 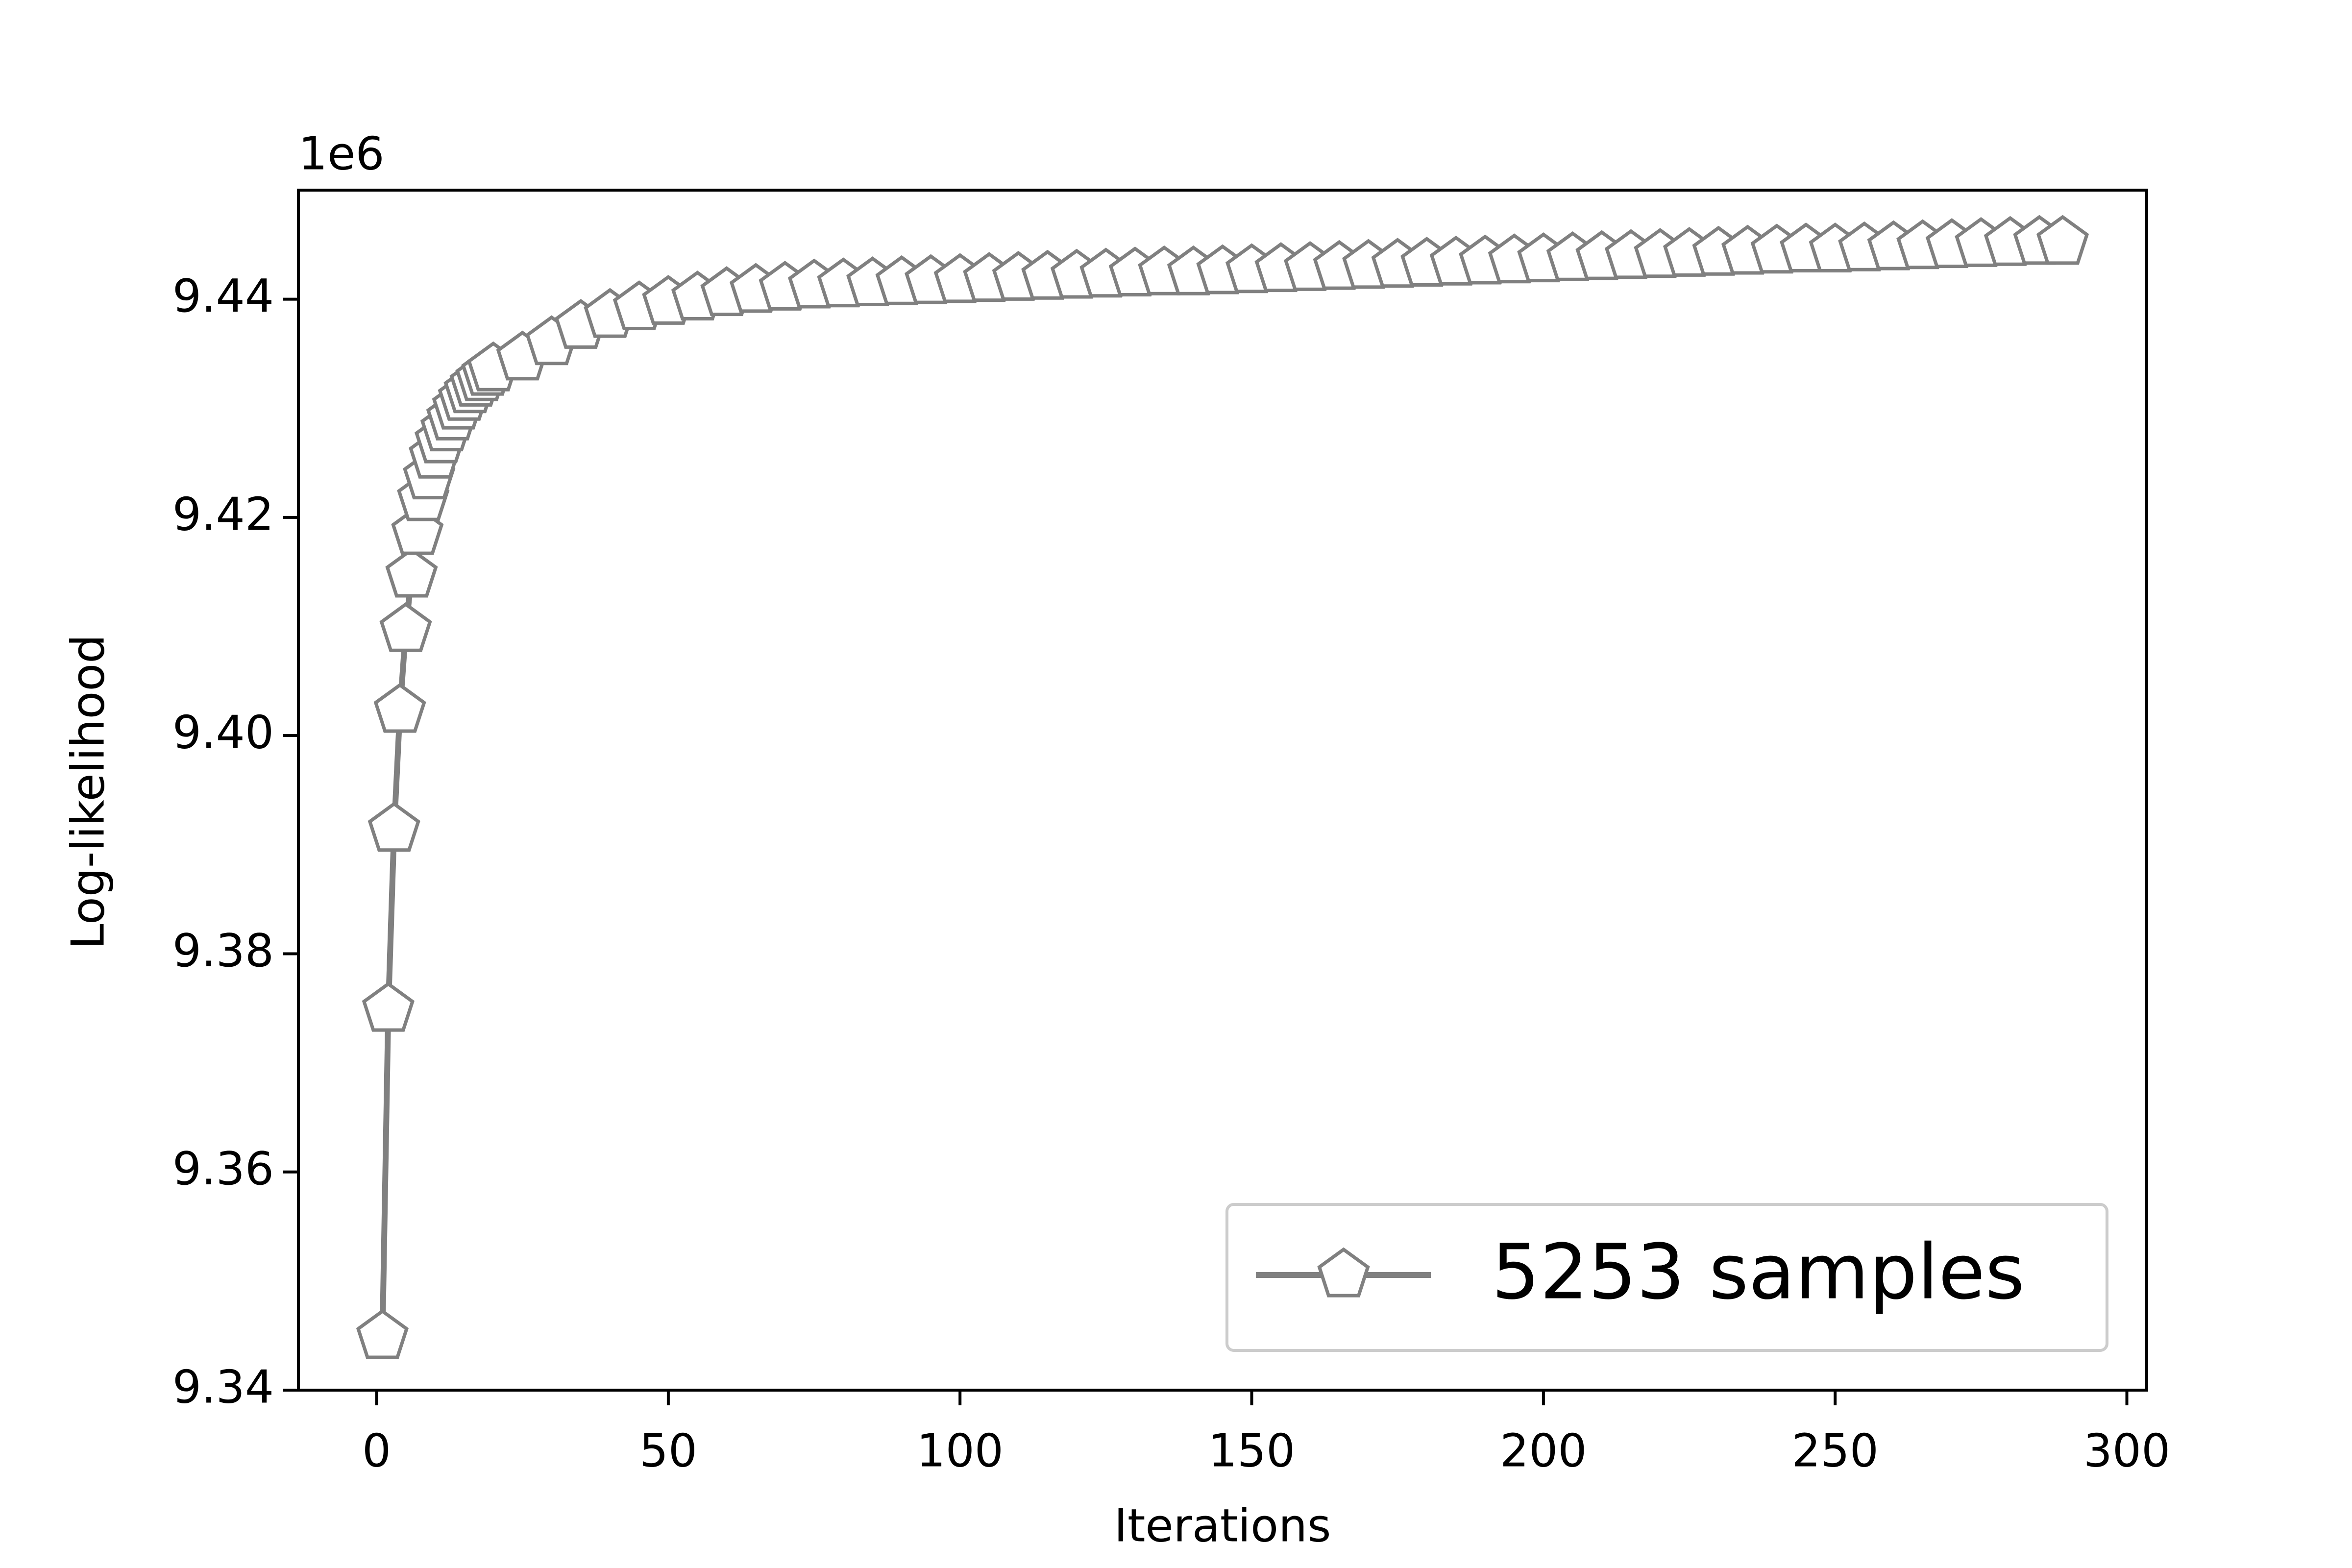 What do you see at coordinates (1835, 1450) in the screenshot?
I see `x-tick-label: 250` at bounding box center [1835, 1450].